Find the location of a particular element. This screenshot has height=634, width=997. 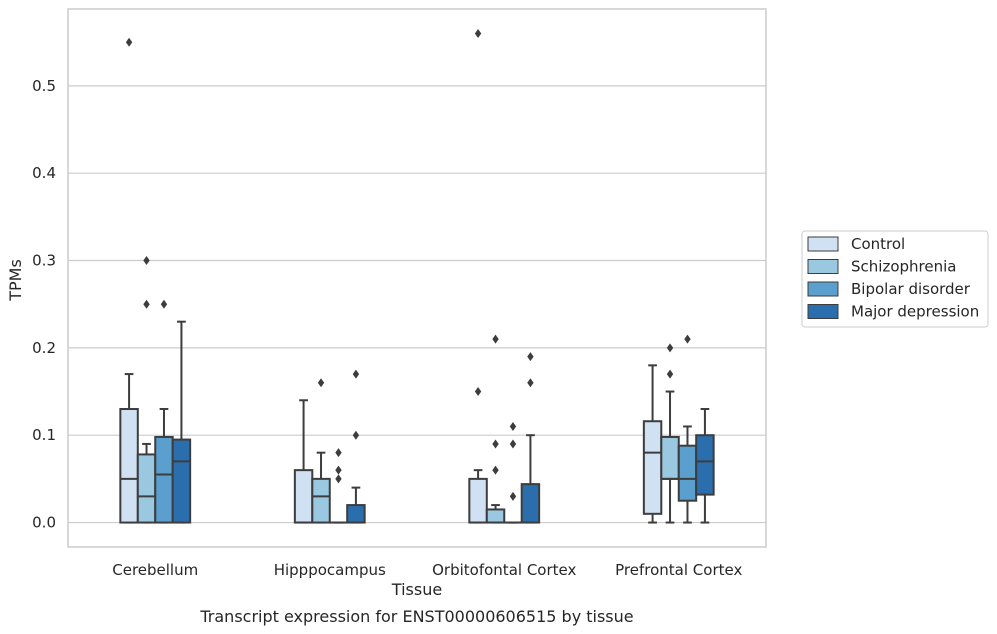

y-tick-label: 0.3 is located at coordinates (44, 261).